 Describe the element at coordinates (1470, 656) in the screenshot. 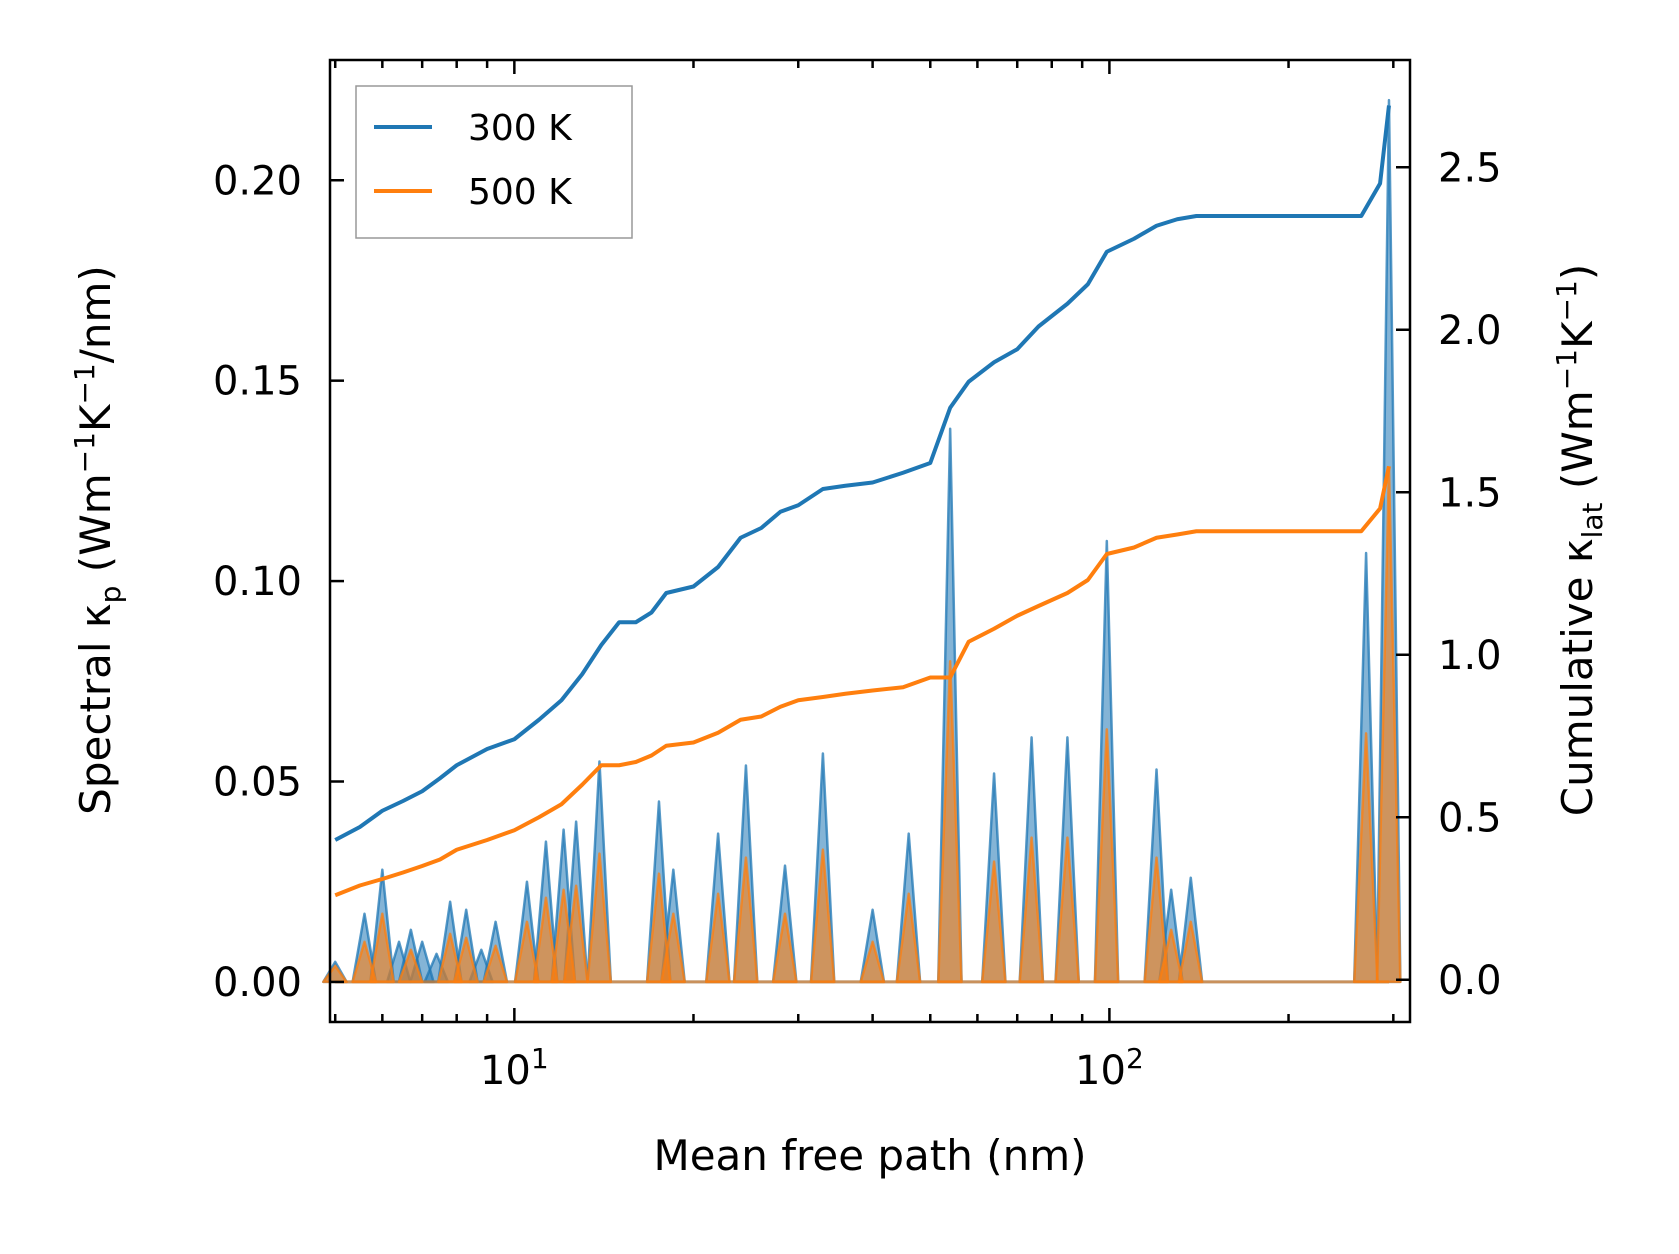

I see `y-right-tick-label-2: 1.0` at that location.